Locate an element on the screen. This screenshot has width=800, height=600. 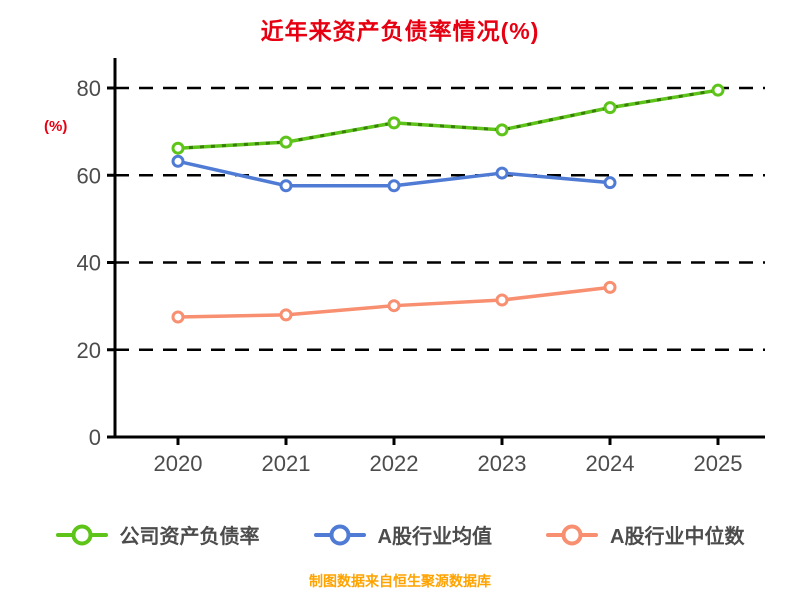
y-tick-label: 40 is located at coordinates (89, 263).